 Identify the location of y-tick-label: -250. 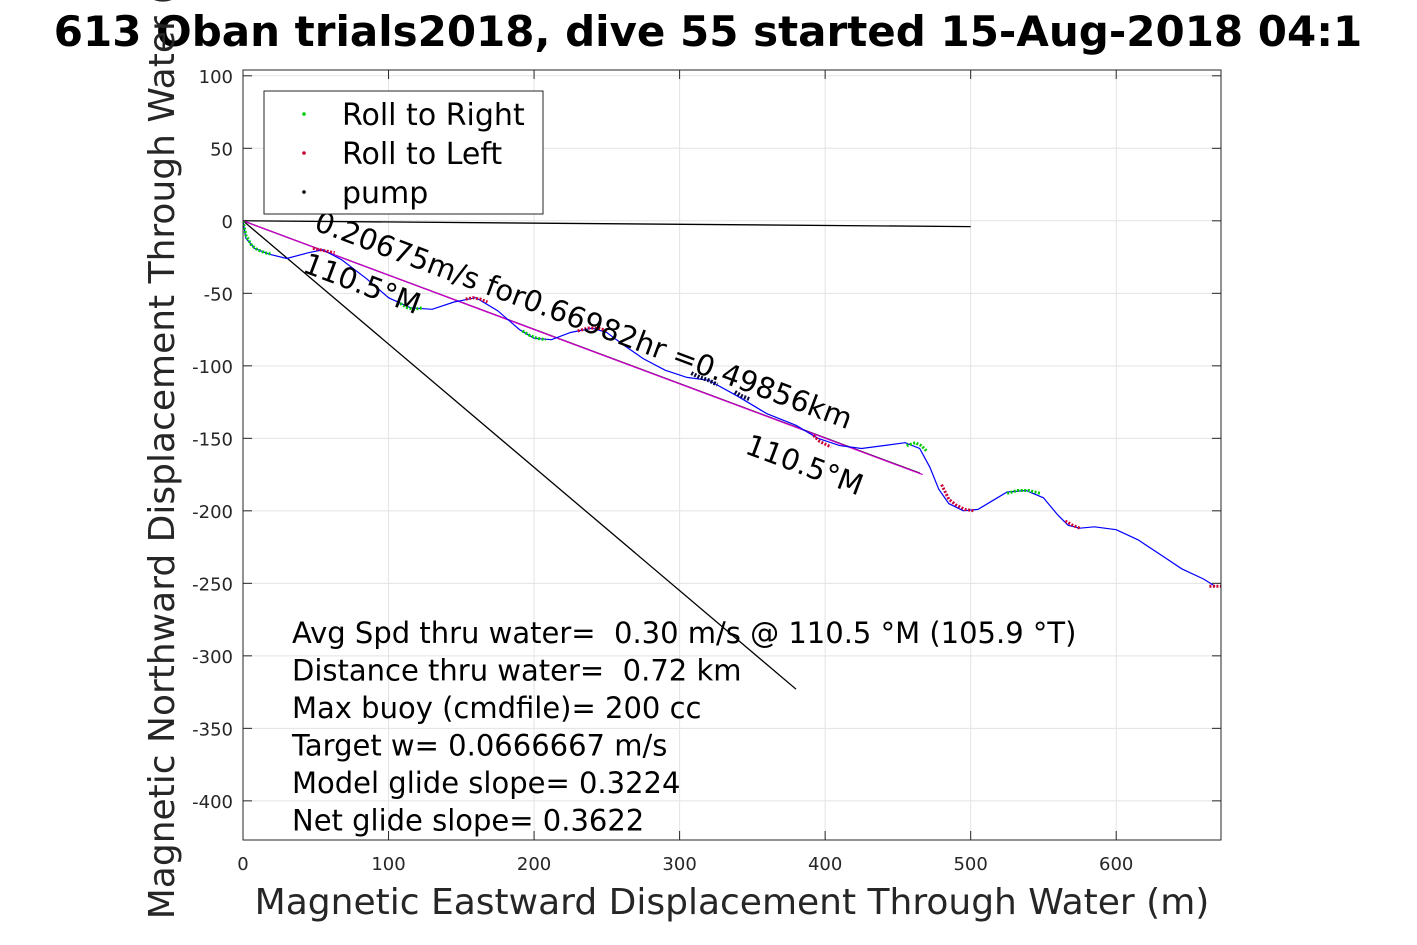
(212, 584).